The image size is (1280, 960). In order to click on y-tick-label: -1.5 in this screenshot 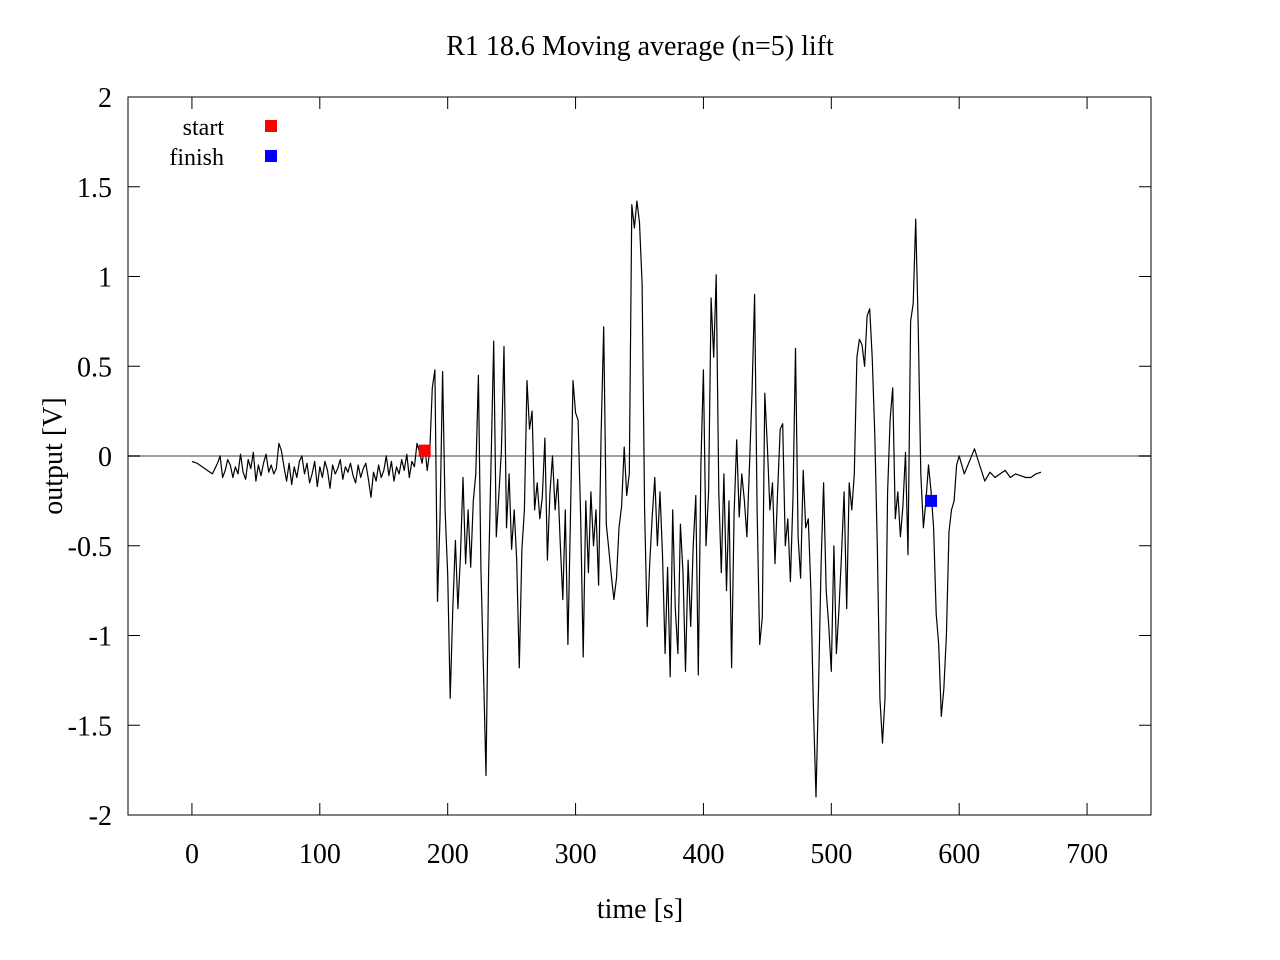, I will do `click(90, 726)`.